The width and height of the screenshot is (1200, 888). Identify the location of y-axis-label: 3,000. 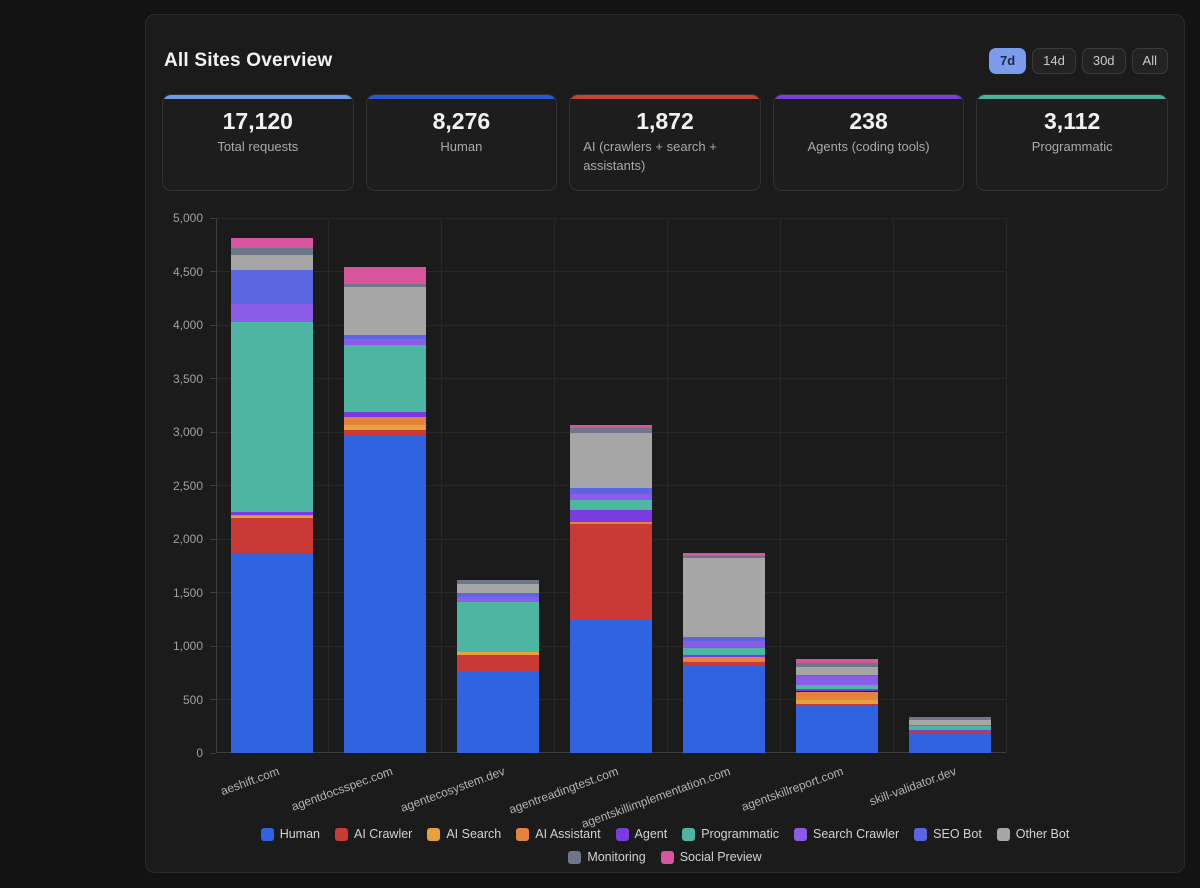
(187, 432).